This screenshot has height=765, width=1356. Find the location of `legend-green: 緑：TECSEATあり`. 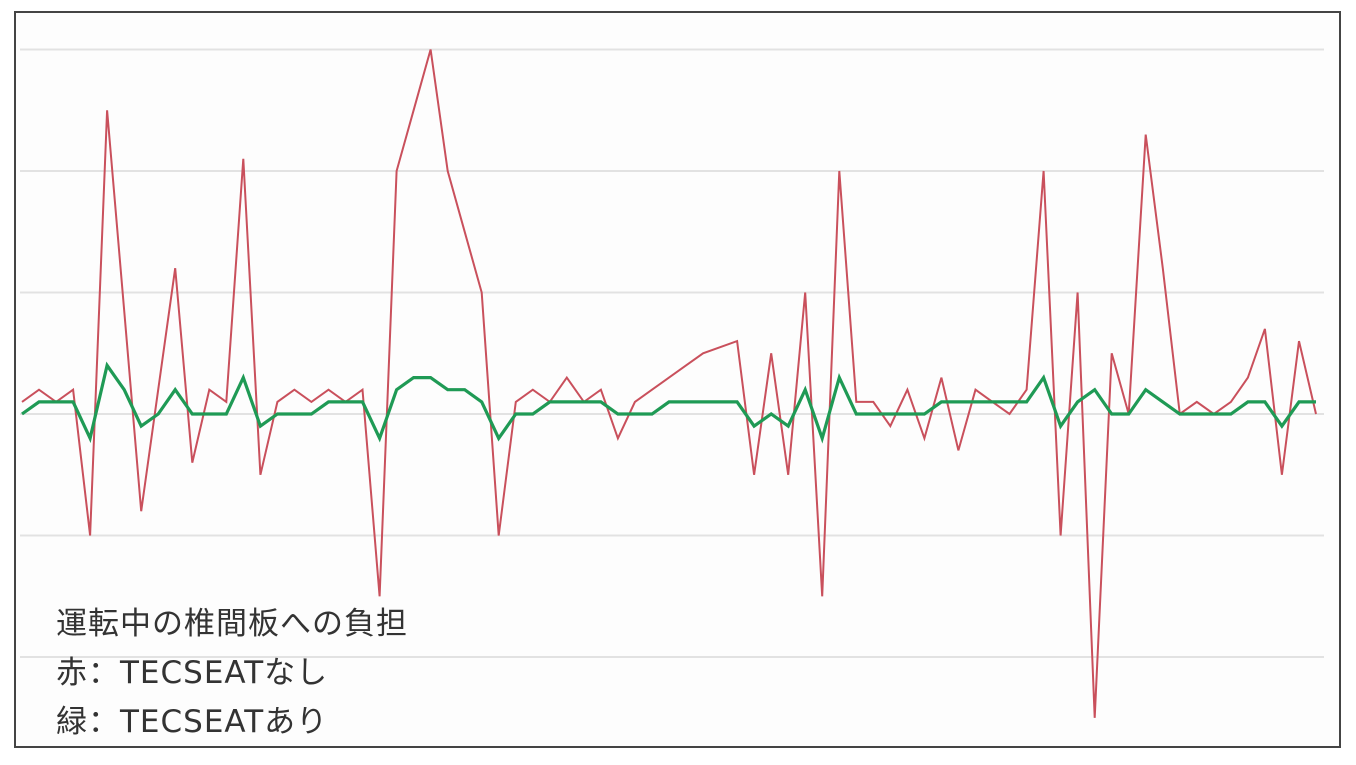

legend-green: 緑：TECSEATあり is located at coordinates (192, 722).